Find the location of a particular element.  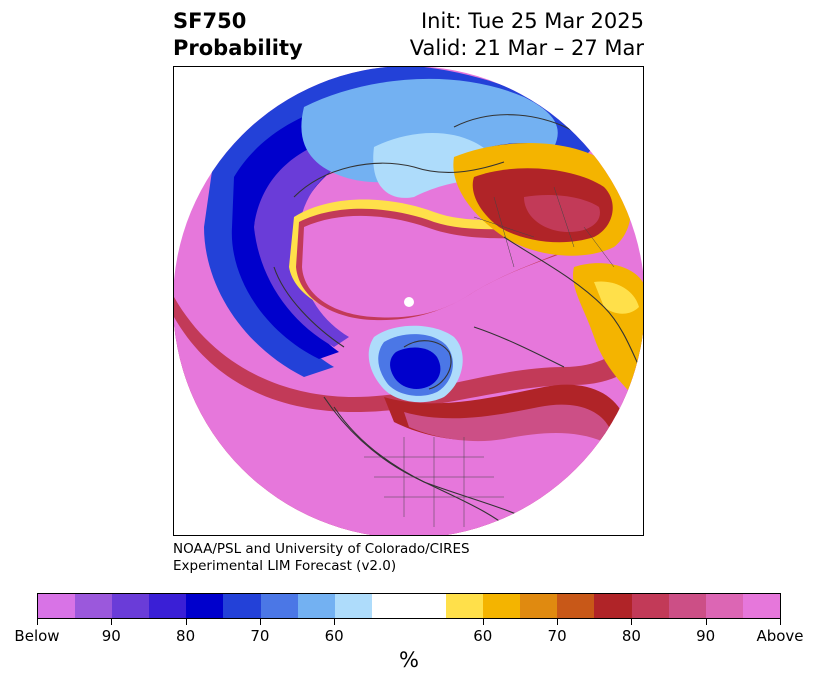

probability-colorbar is located at coordinates (409, 606).